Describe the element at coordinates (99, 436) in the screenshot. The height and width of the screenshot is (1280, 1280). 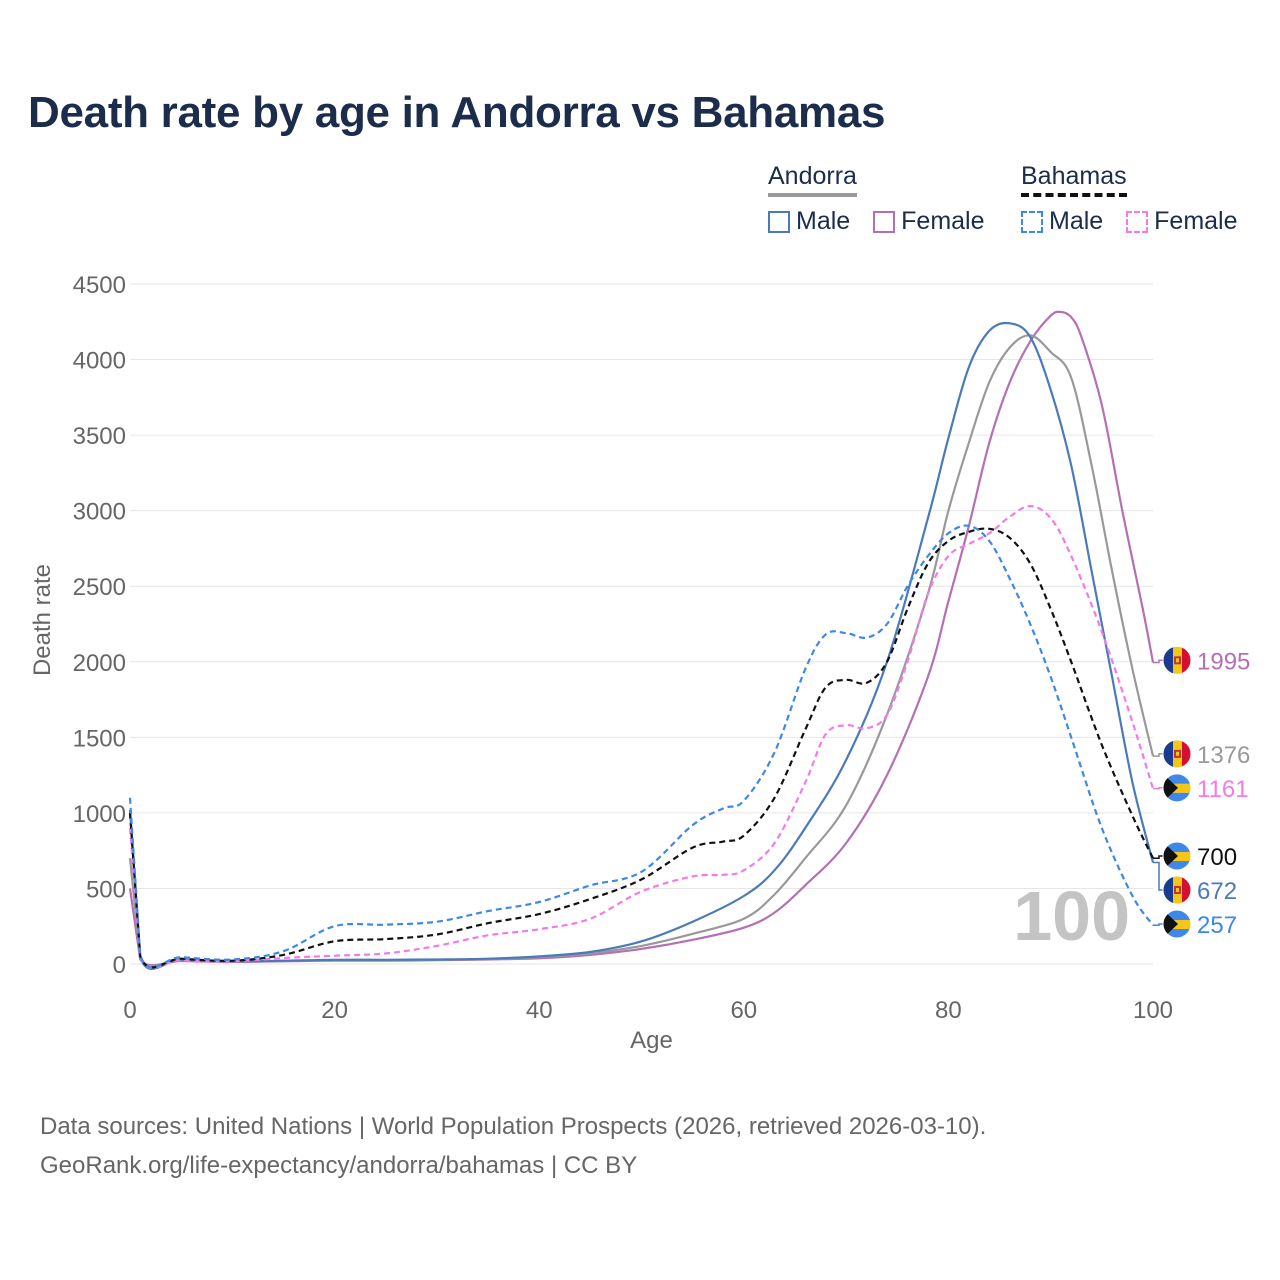
I see `y-tick-label: 3500` at that location.